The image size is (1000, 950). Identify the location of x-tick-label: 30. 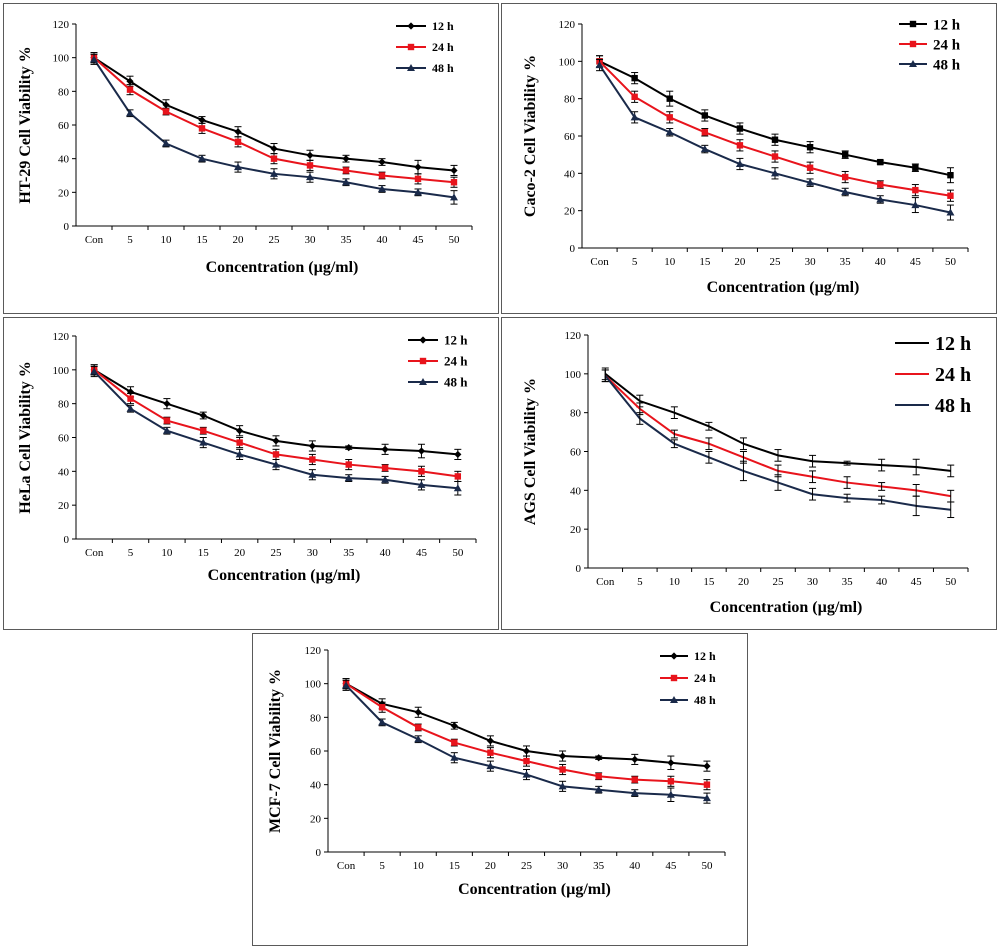
(811, 262).